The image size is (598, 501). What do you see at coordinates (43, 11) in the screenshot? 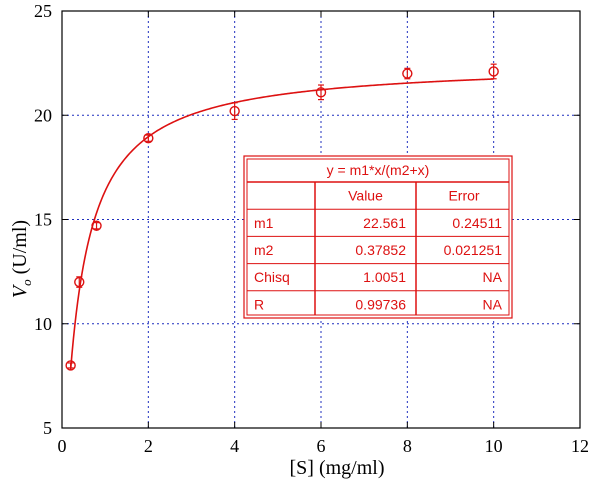
I see `y-tick-label: 25` at bounding box center [43, 11].